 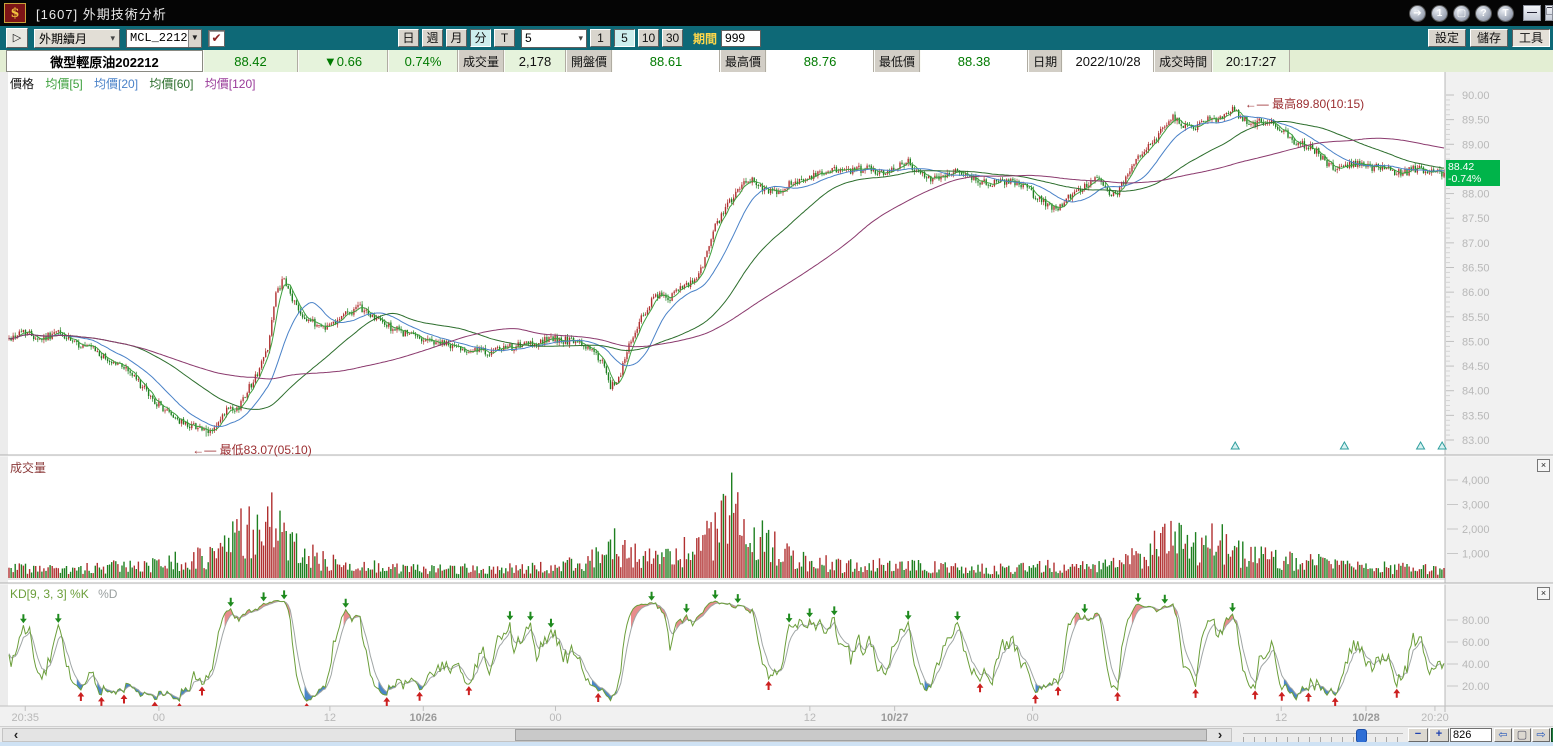 I want to click on minute-dropdown: 5 ▾, so click(x=554, y=38).